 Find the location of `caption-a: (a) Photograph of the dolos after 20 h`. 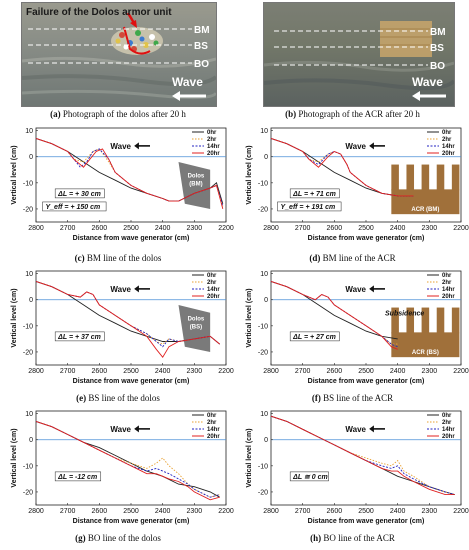

caption-a: (a) Photograph of the dolos after 20 h is located at coordinates (118, 114).